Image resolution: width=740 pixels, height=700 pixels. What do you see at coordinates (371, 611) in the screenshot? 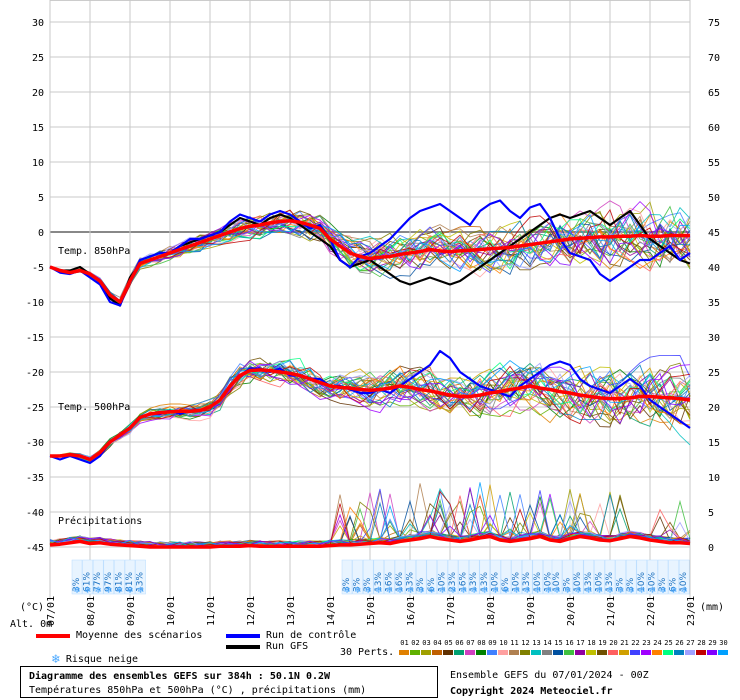
I see `x-tick: 15/01` at bounding box center [371, 611].